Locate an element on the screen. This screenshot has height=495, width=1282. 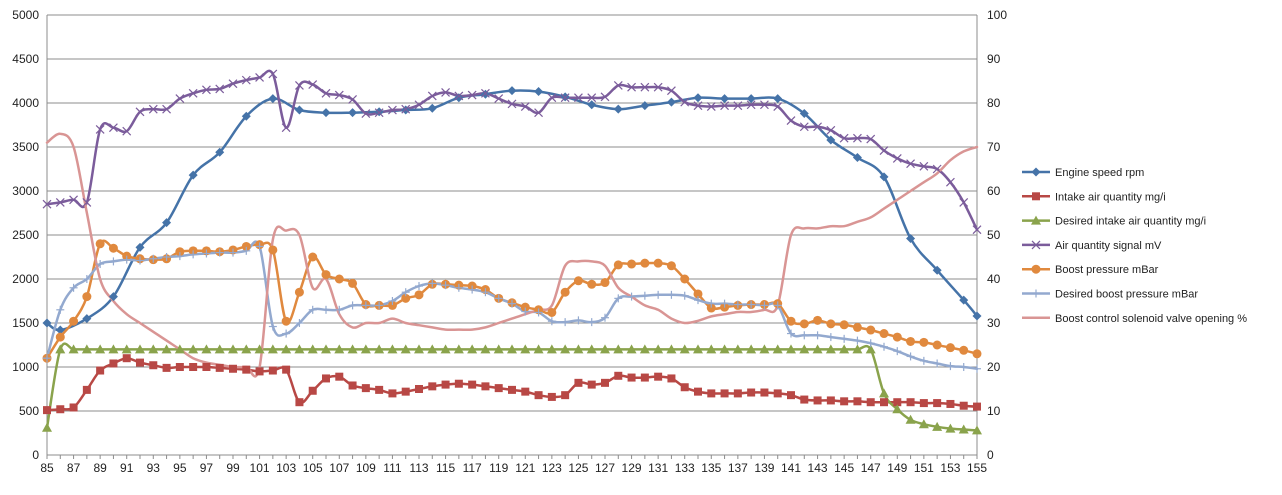
y-left-tick-label: 2500 is located at coordinates (25, 235).